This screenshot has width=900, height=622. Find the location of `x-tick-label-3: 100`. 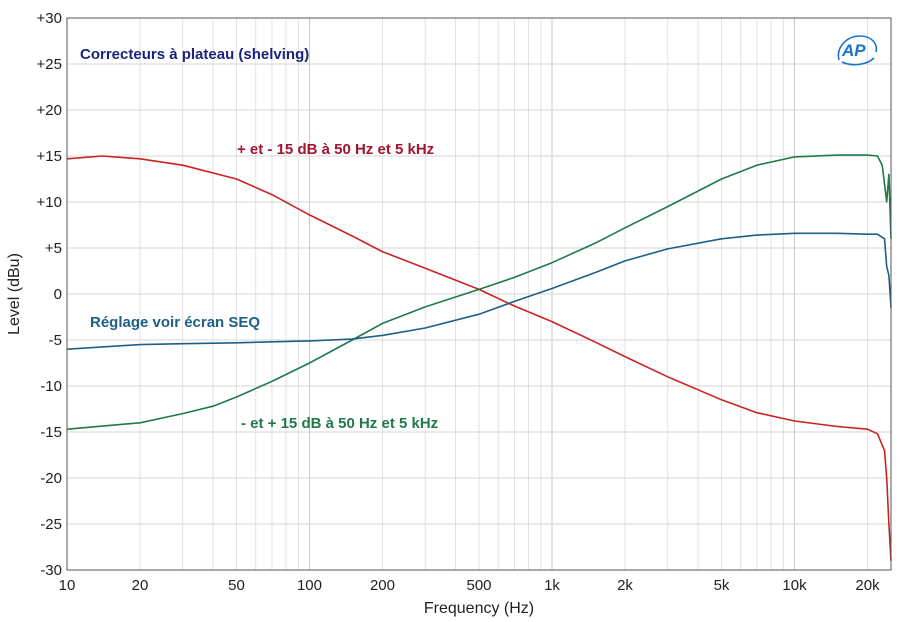

x-tick-label-3: 100 is located at coordinates (309, 585).